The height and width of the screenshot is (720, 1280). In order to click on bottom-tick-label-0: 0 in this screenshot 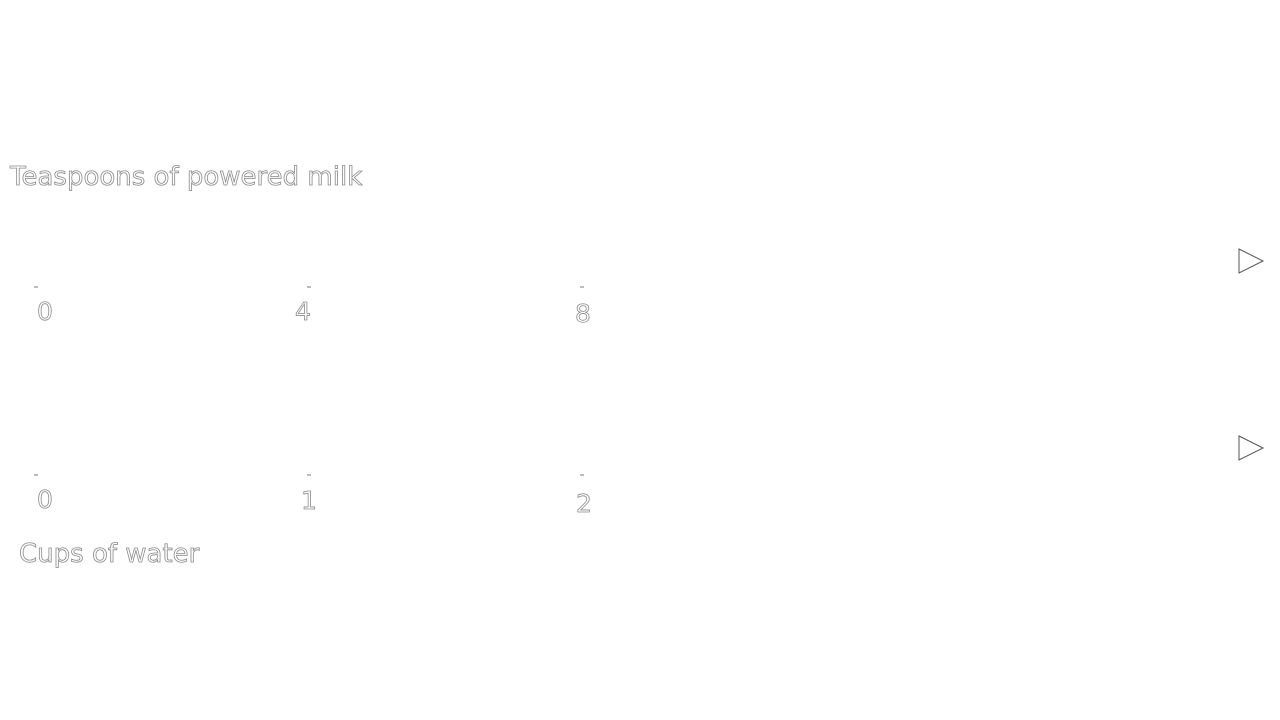, I will do `click(45, 499)`.